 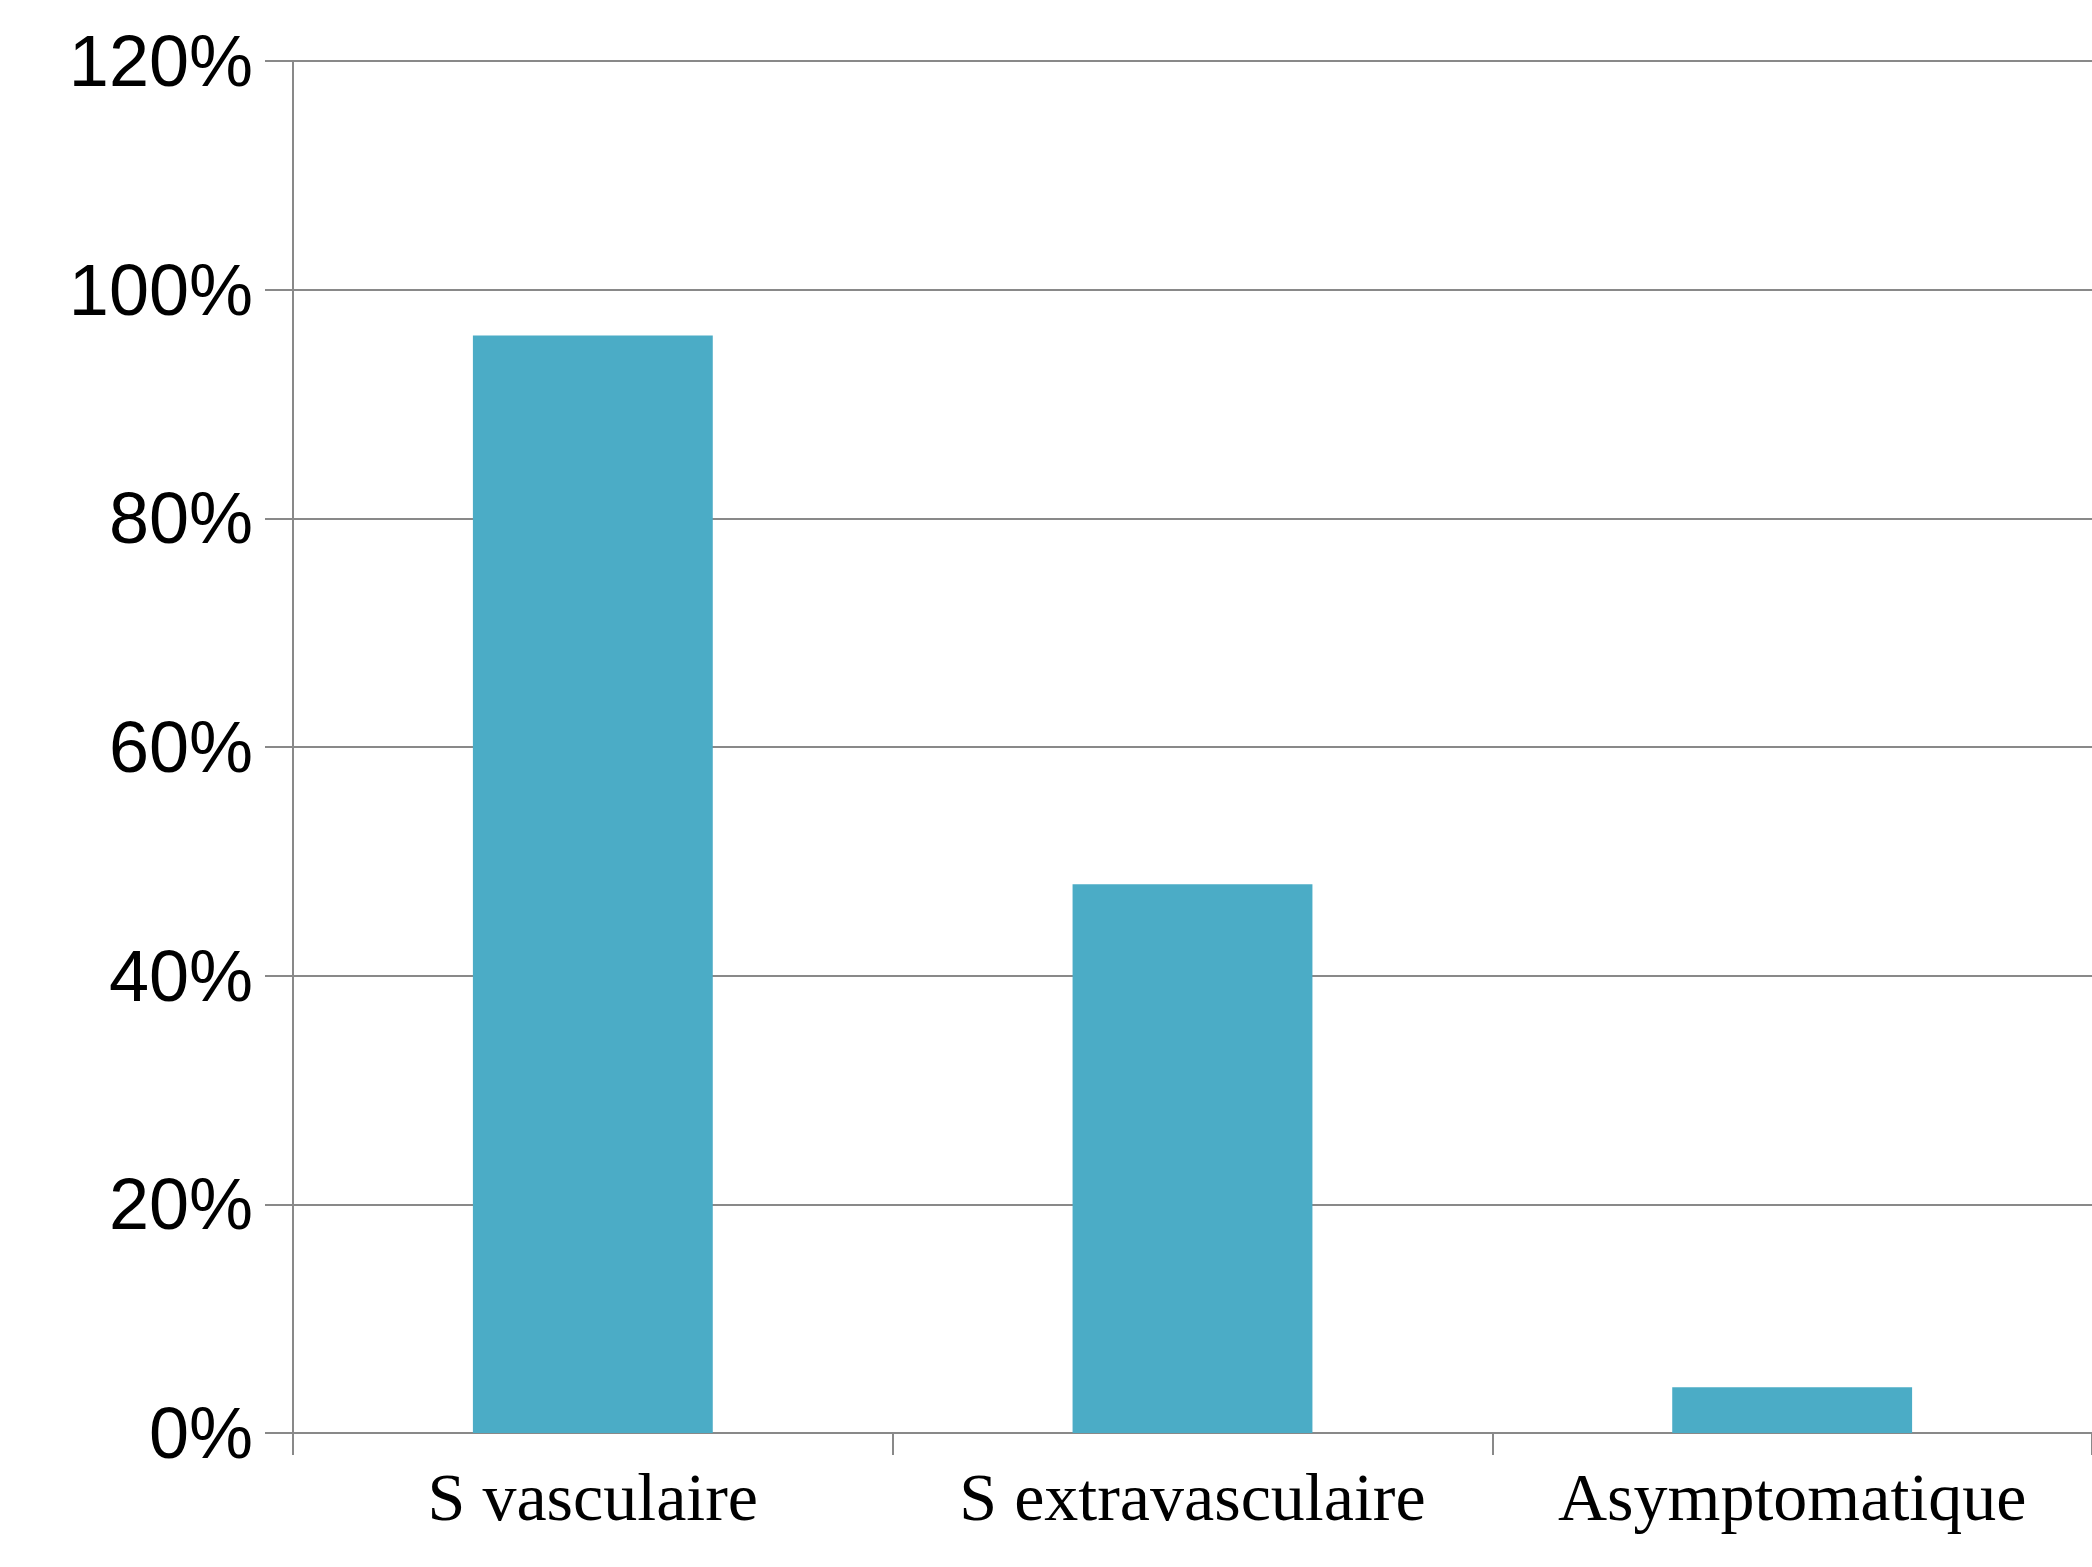 I want to click on x-tick-label: S vasculaire, so click(x=593, y=1497).